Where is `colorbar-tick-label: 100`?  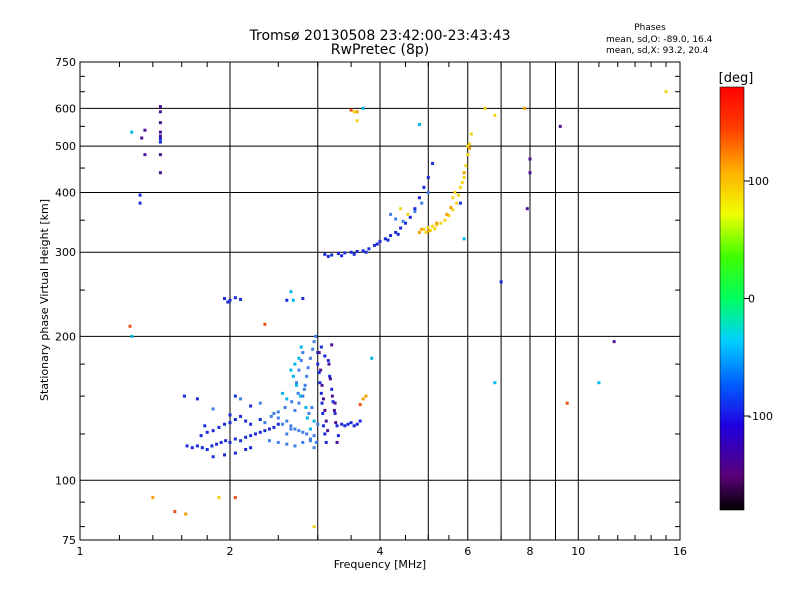 colorbar-tick-label: 100 is located at coordinates (758, 181).